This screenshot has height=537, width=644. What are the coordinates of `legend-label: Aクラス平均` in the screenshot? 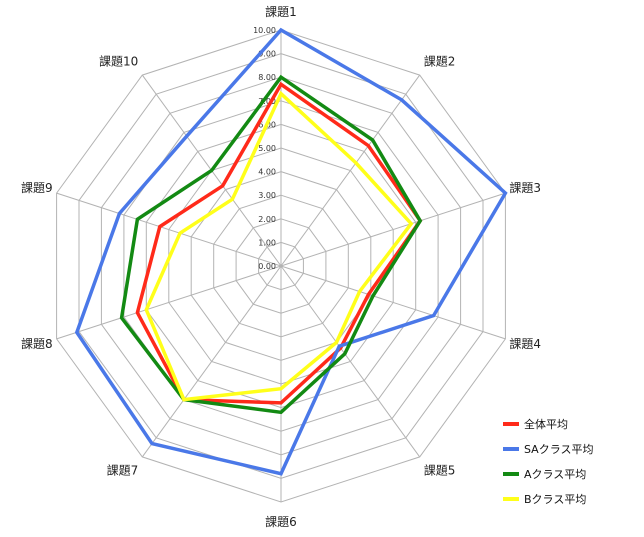 It's located at (555, 474).